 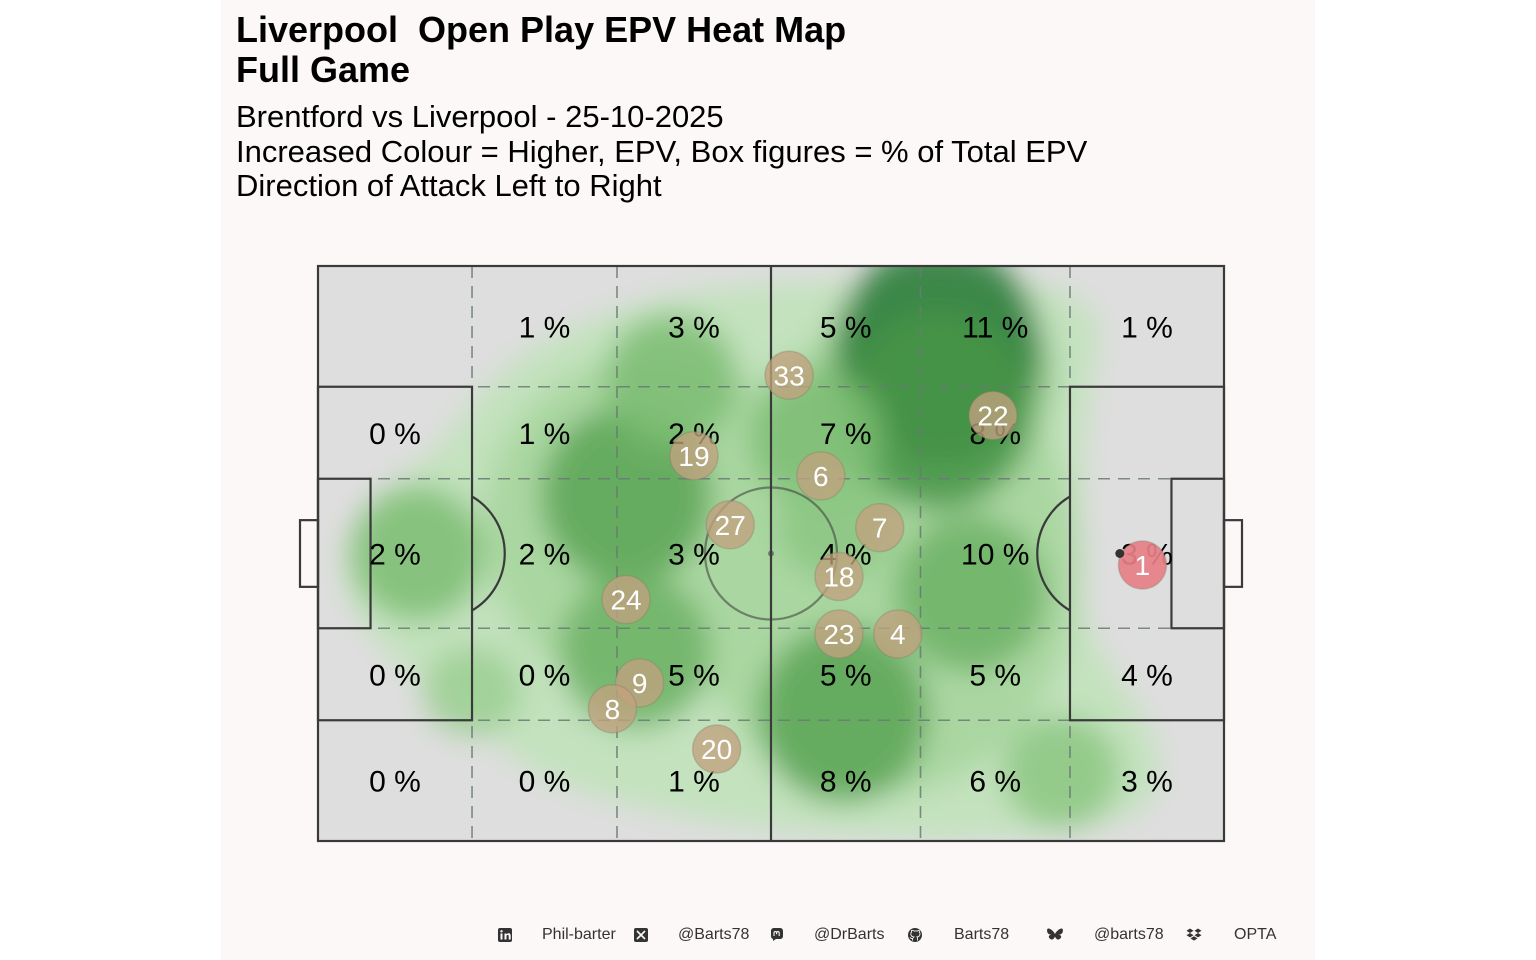 I want to click on player-number-label: 6, so click(x=821, y=476).